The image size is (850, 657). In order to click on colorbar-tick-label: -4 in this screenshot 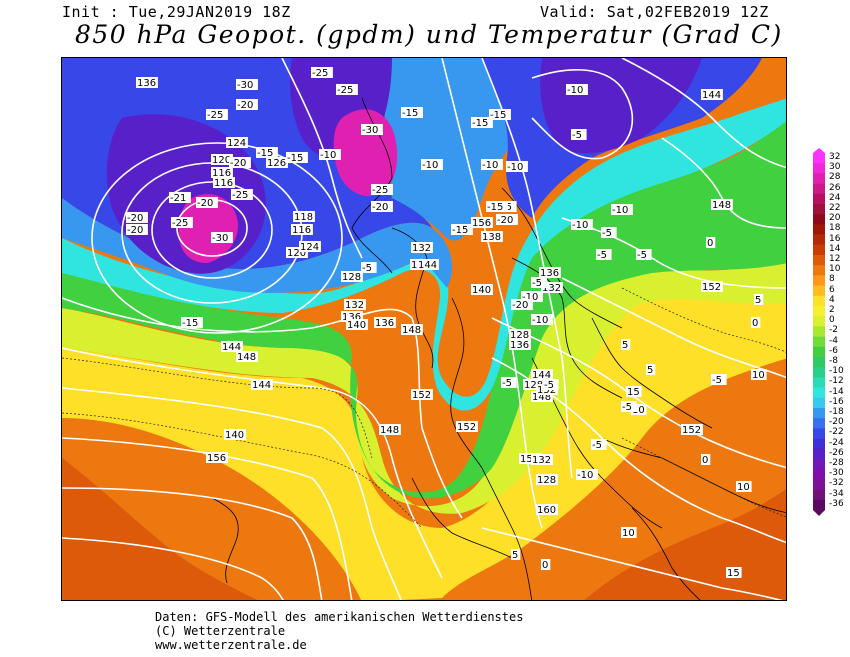, I will do `click(833, 340)`.